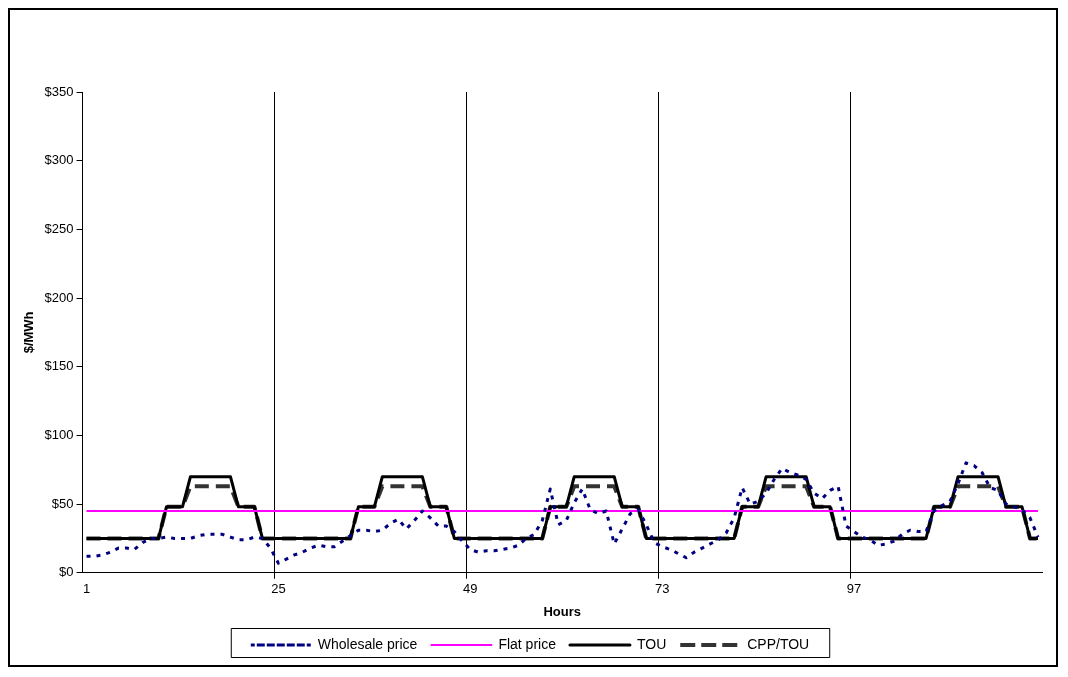  What do you see at coordinates (562, 611) in the screenshot?
I see `x-axis-title: Hours` at bounding box center [562, 611].